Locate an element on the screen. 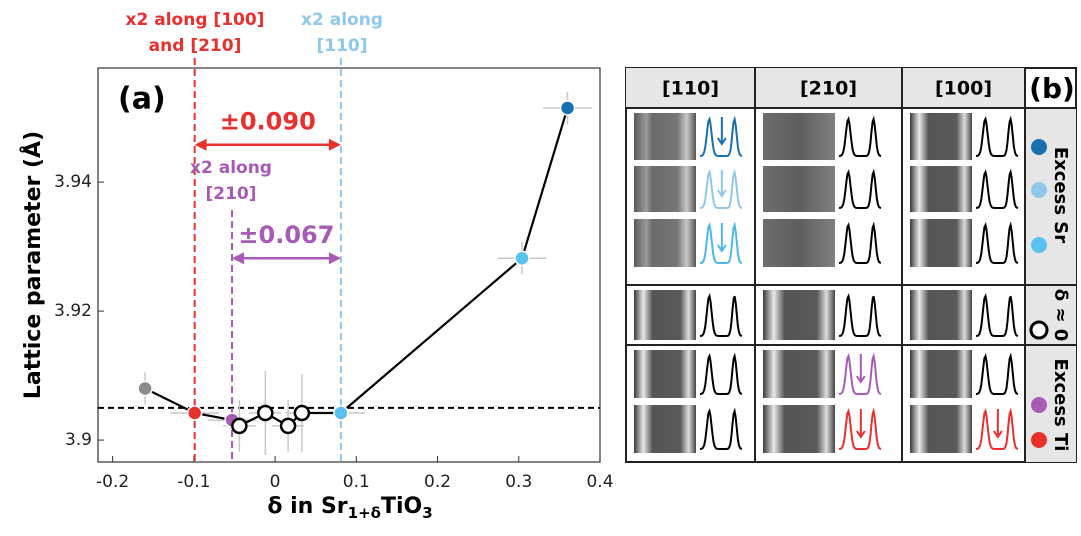 This screenshot has height=536, width=1081. annotation: and [210] is located at coordinates (195, 46).